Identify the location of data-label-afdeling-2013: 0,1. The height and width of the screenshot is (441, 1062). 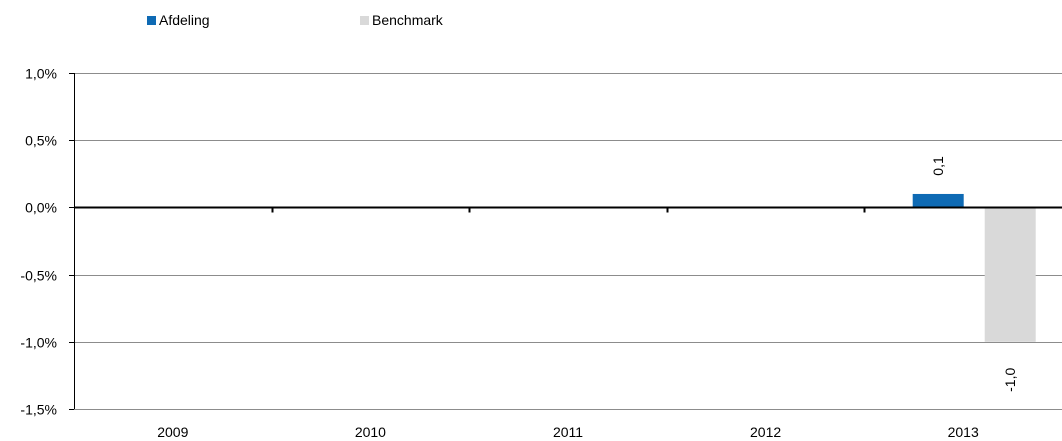
(938, 166).